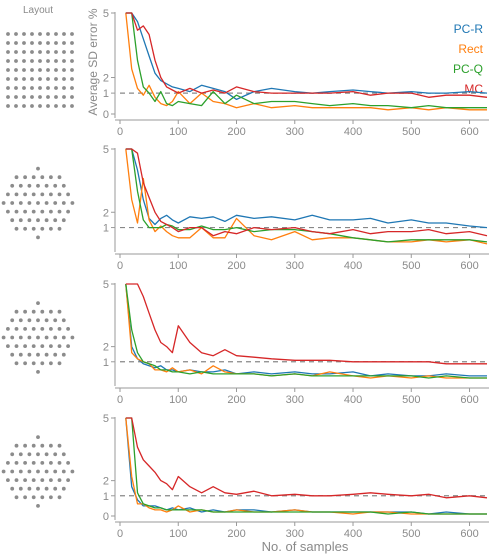  What do you see at coordinates (93, 61) in the screenshot?
I see `y-axis-label: Average SD error %` at bounding box center [93, 61].